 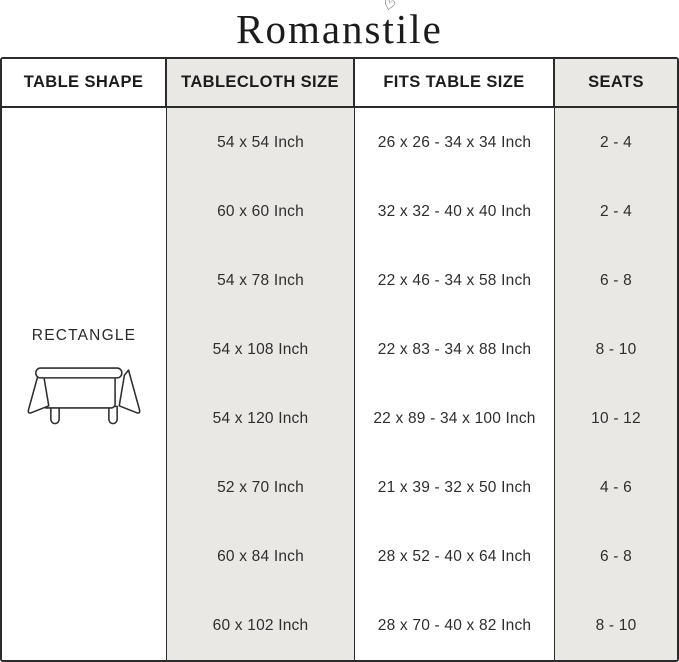 What do you see at coordinates (615, 487) in the screenshot?
I see `seats-cell: 4 - 6` at bounding box center [615, 487].